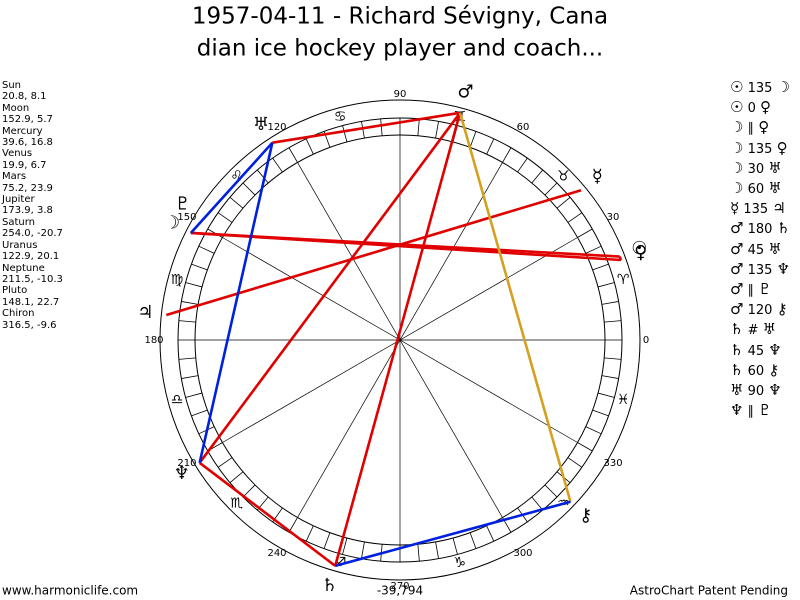 The height and width of the screenshot is (600, 800). Describe the element at coordinates (18, 200) in the screenshot. I see `planet-name: Jupiter` at that location.